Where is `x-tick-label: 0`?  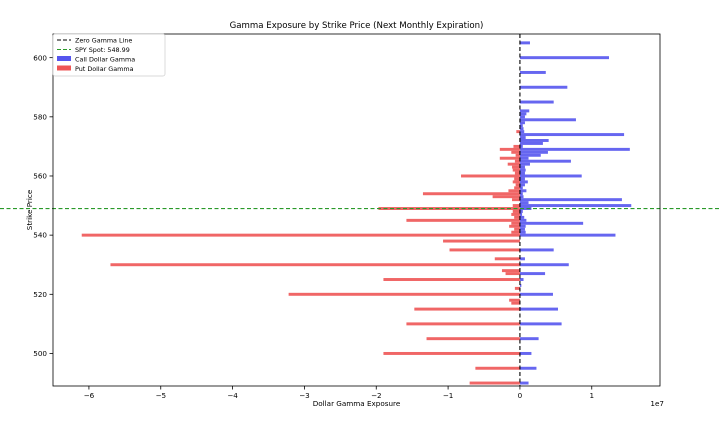 x-tick-label: 0 is located at coordinates (520, 395).